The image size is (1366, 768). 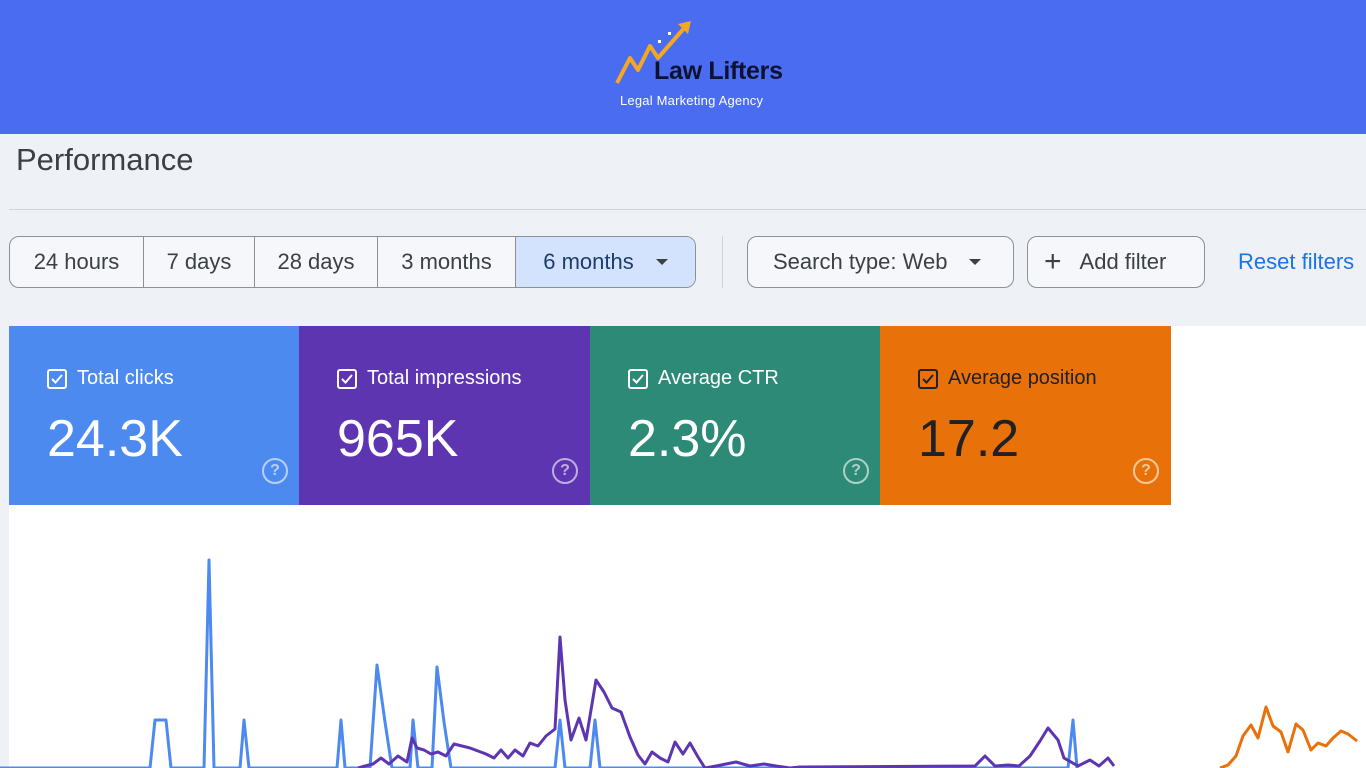 I want to click on add-filter-button: + Add filter, so click(x=1116, y=262).